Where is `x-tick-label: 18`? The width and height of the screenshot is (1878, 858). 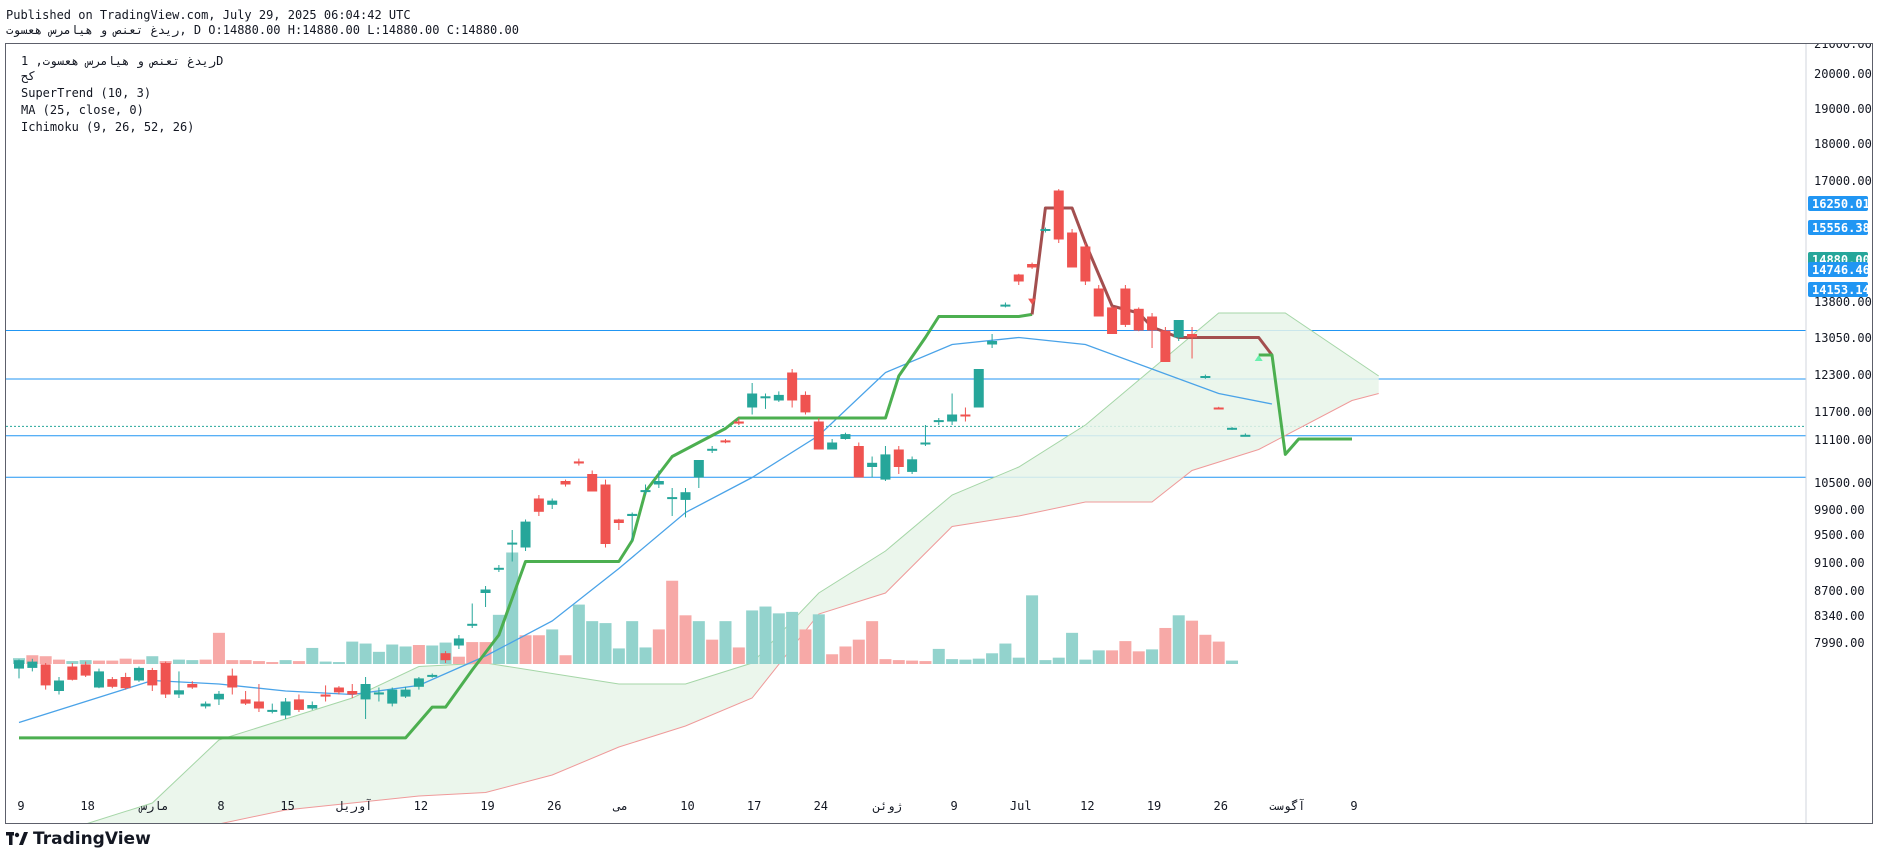
x-tick-label: 18 is located at coordinates (87, 806).